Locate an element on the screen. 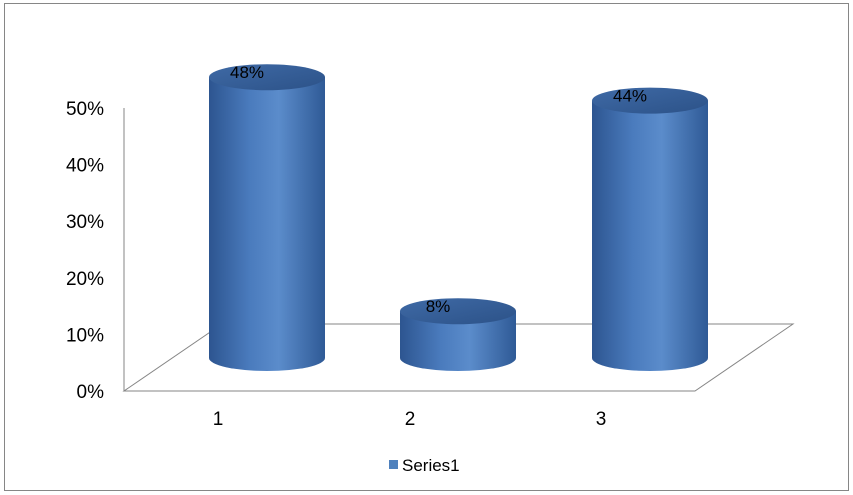  y-axis: 0% 10% 20% 30% 40% 50% is located at coordinates (85, 251).